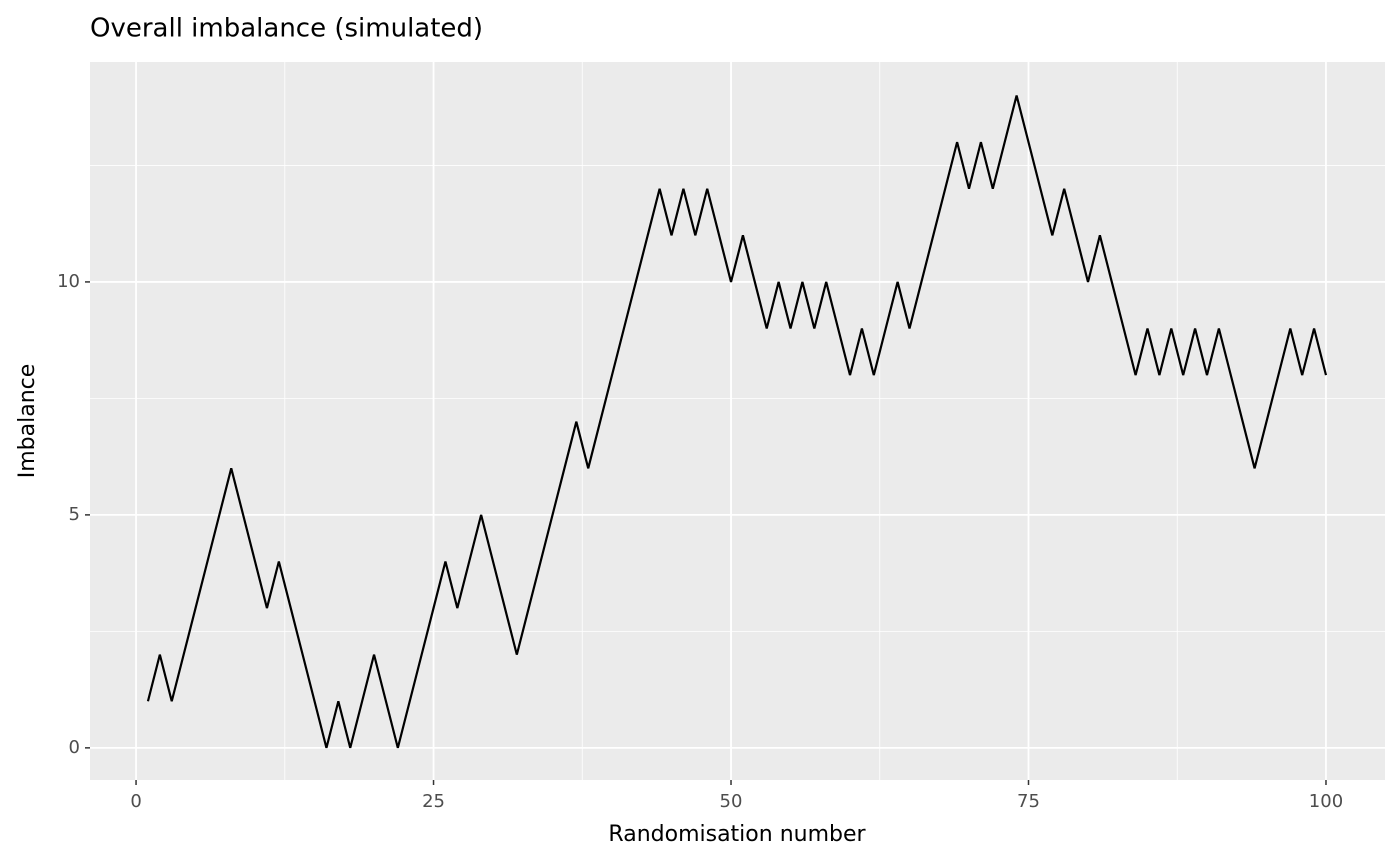  What do you see at coordinates (737, 834) in the screenshot?
I see `x-axis-title: Randomisation number` at bounding box center [737, 834].